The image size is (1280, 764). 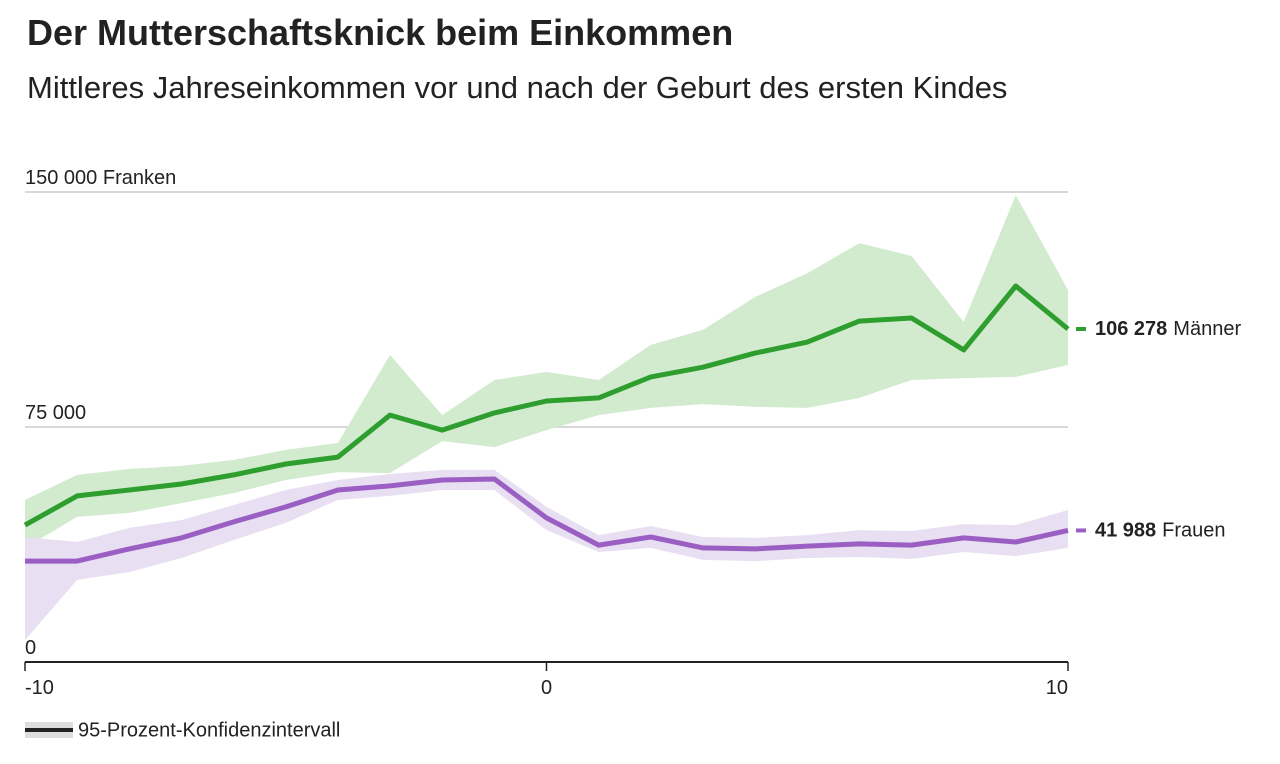 I want to click on end-label: 106 278 Männer, so click(x=1168, y=329).